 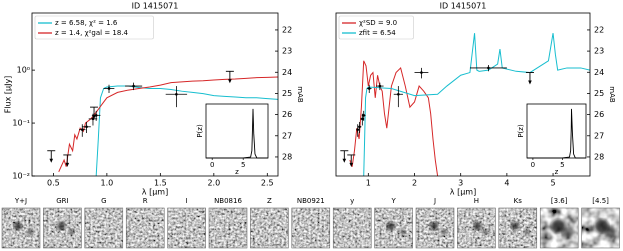 I want to click on x-tick-label: 3, so click(x=460, y=183).